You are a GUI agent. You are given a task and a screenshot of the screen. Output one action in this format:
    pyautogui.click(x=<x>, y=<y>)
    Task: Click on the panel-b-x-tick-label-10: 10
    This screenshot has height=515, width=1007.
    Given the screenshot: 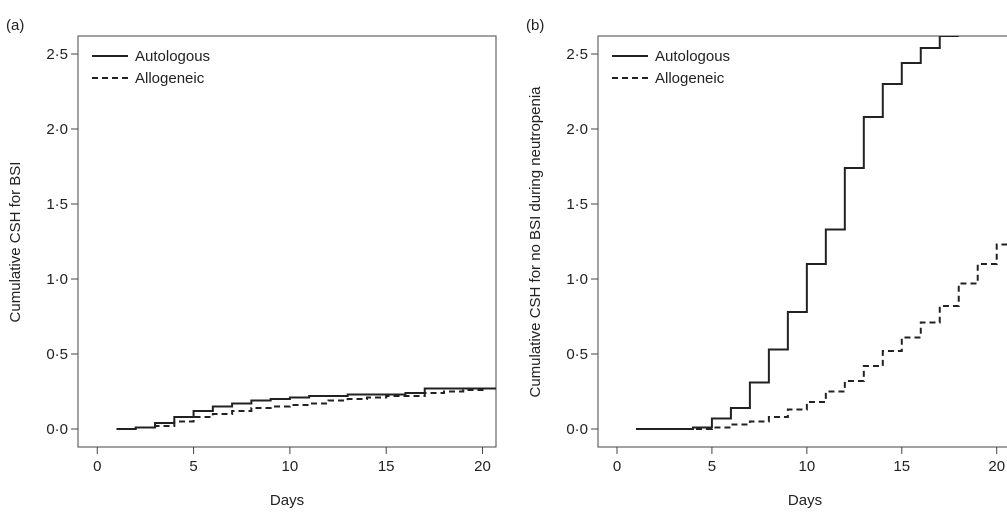 What is the action you would take?
    pyautogui.click(x=807, y=466)
    